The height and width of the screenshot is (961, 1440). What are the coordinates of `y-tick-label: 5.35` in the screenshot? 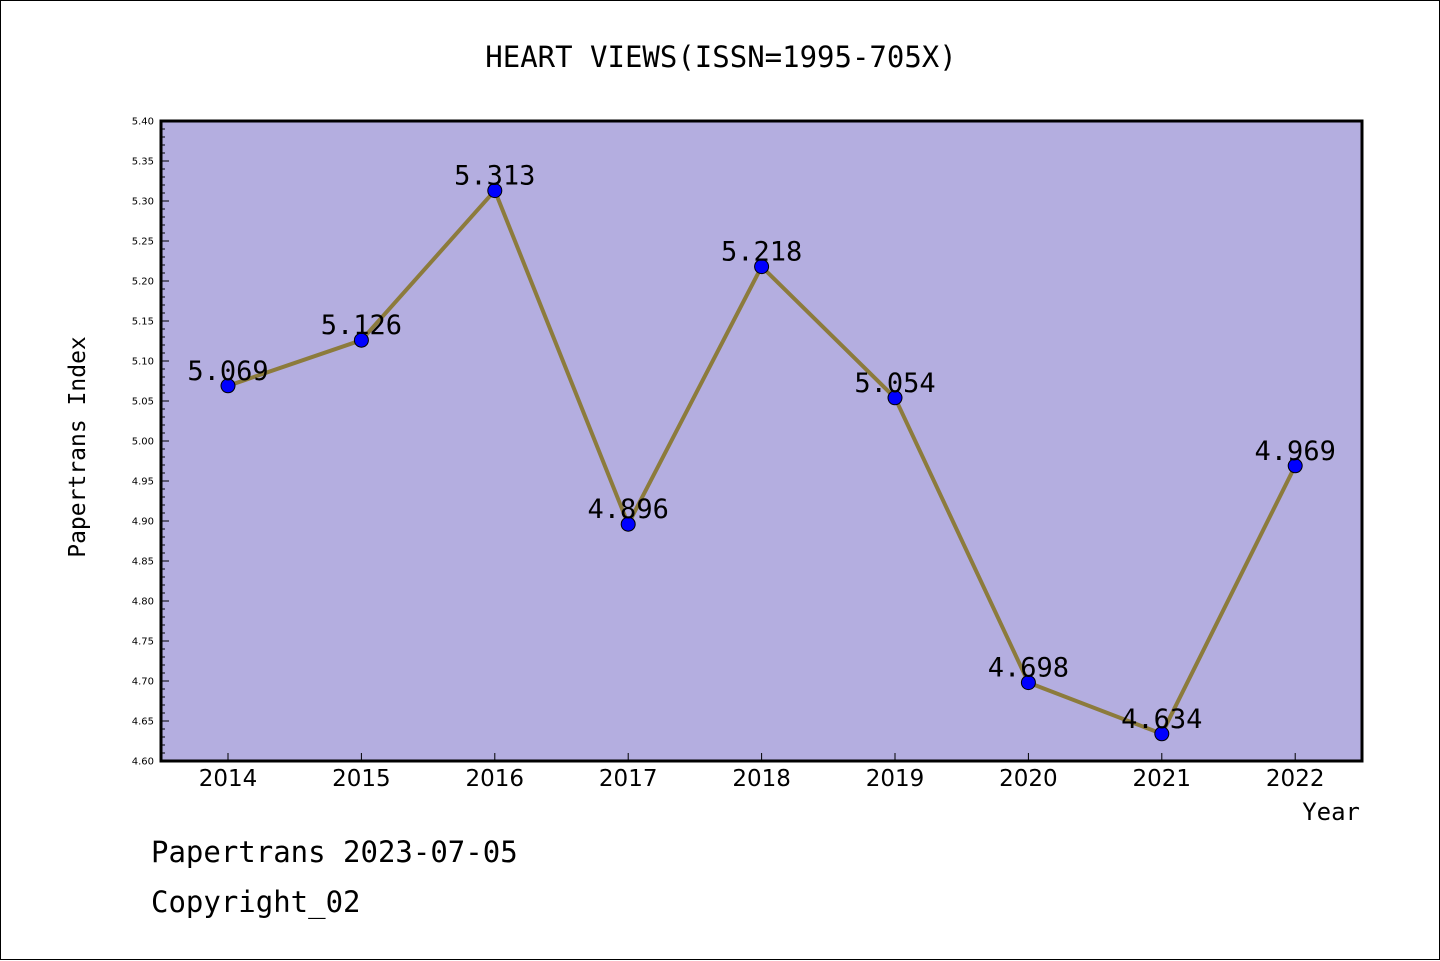 It's located at (143, 162).